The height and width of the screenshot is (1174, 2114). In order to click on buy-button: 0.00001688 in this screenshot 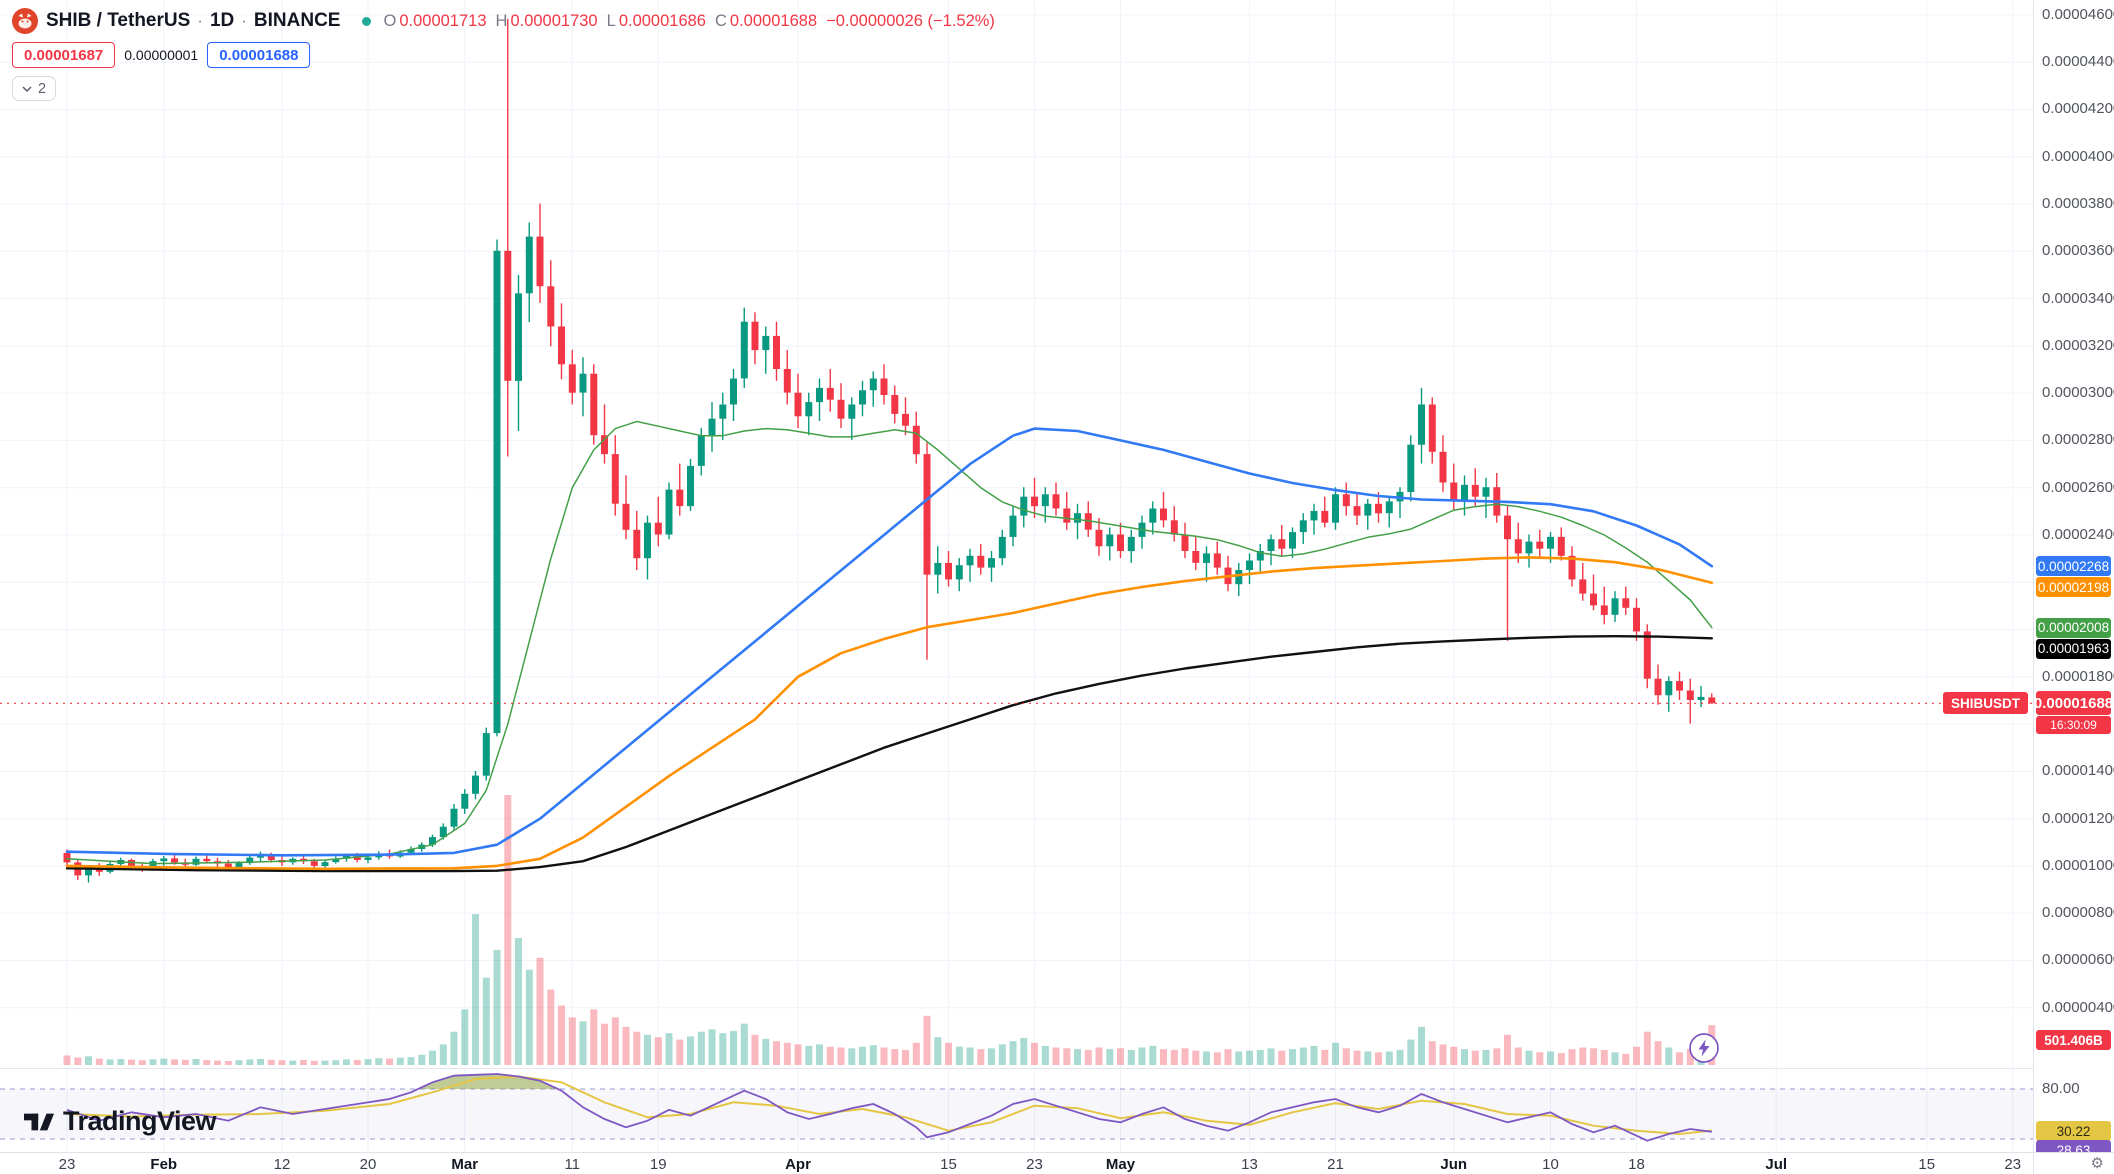, I will do `click(259, 55)`.